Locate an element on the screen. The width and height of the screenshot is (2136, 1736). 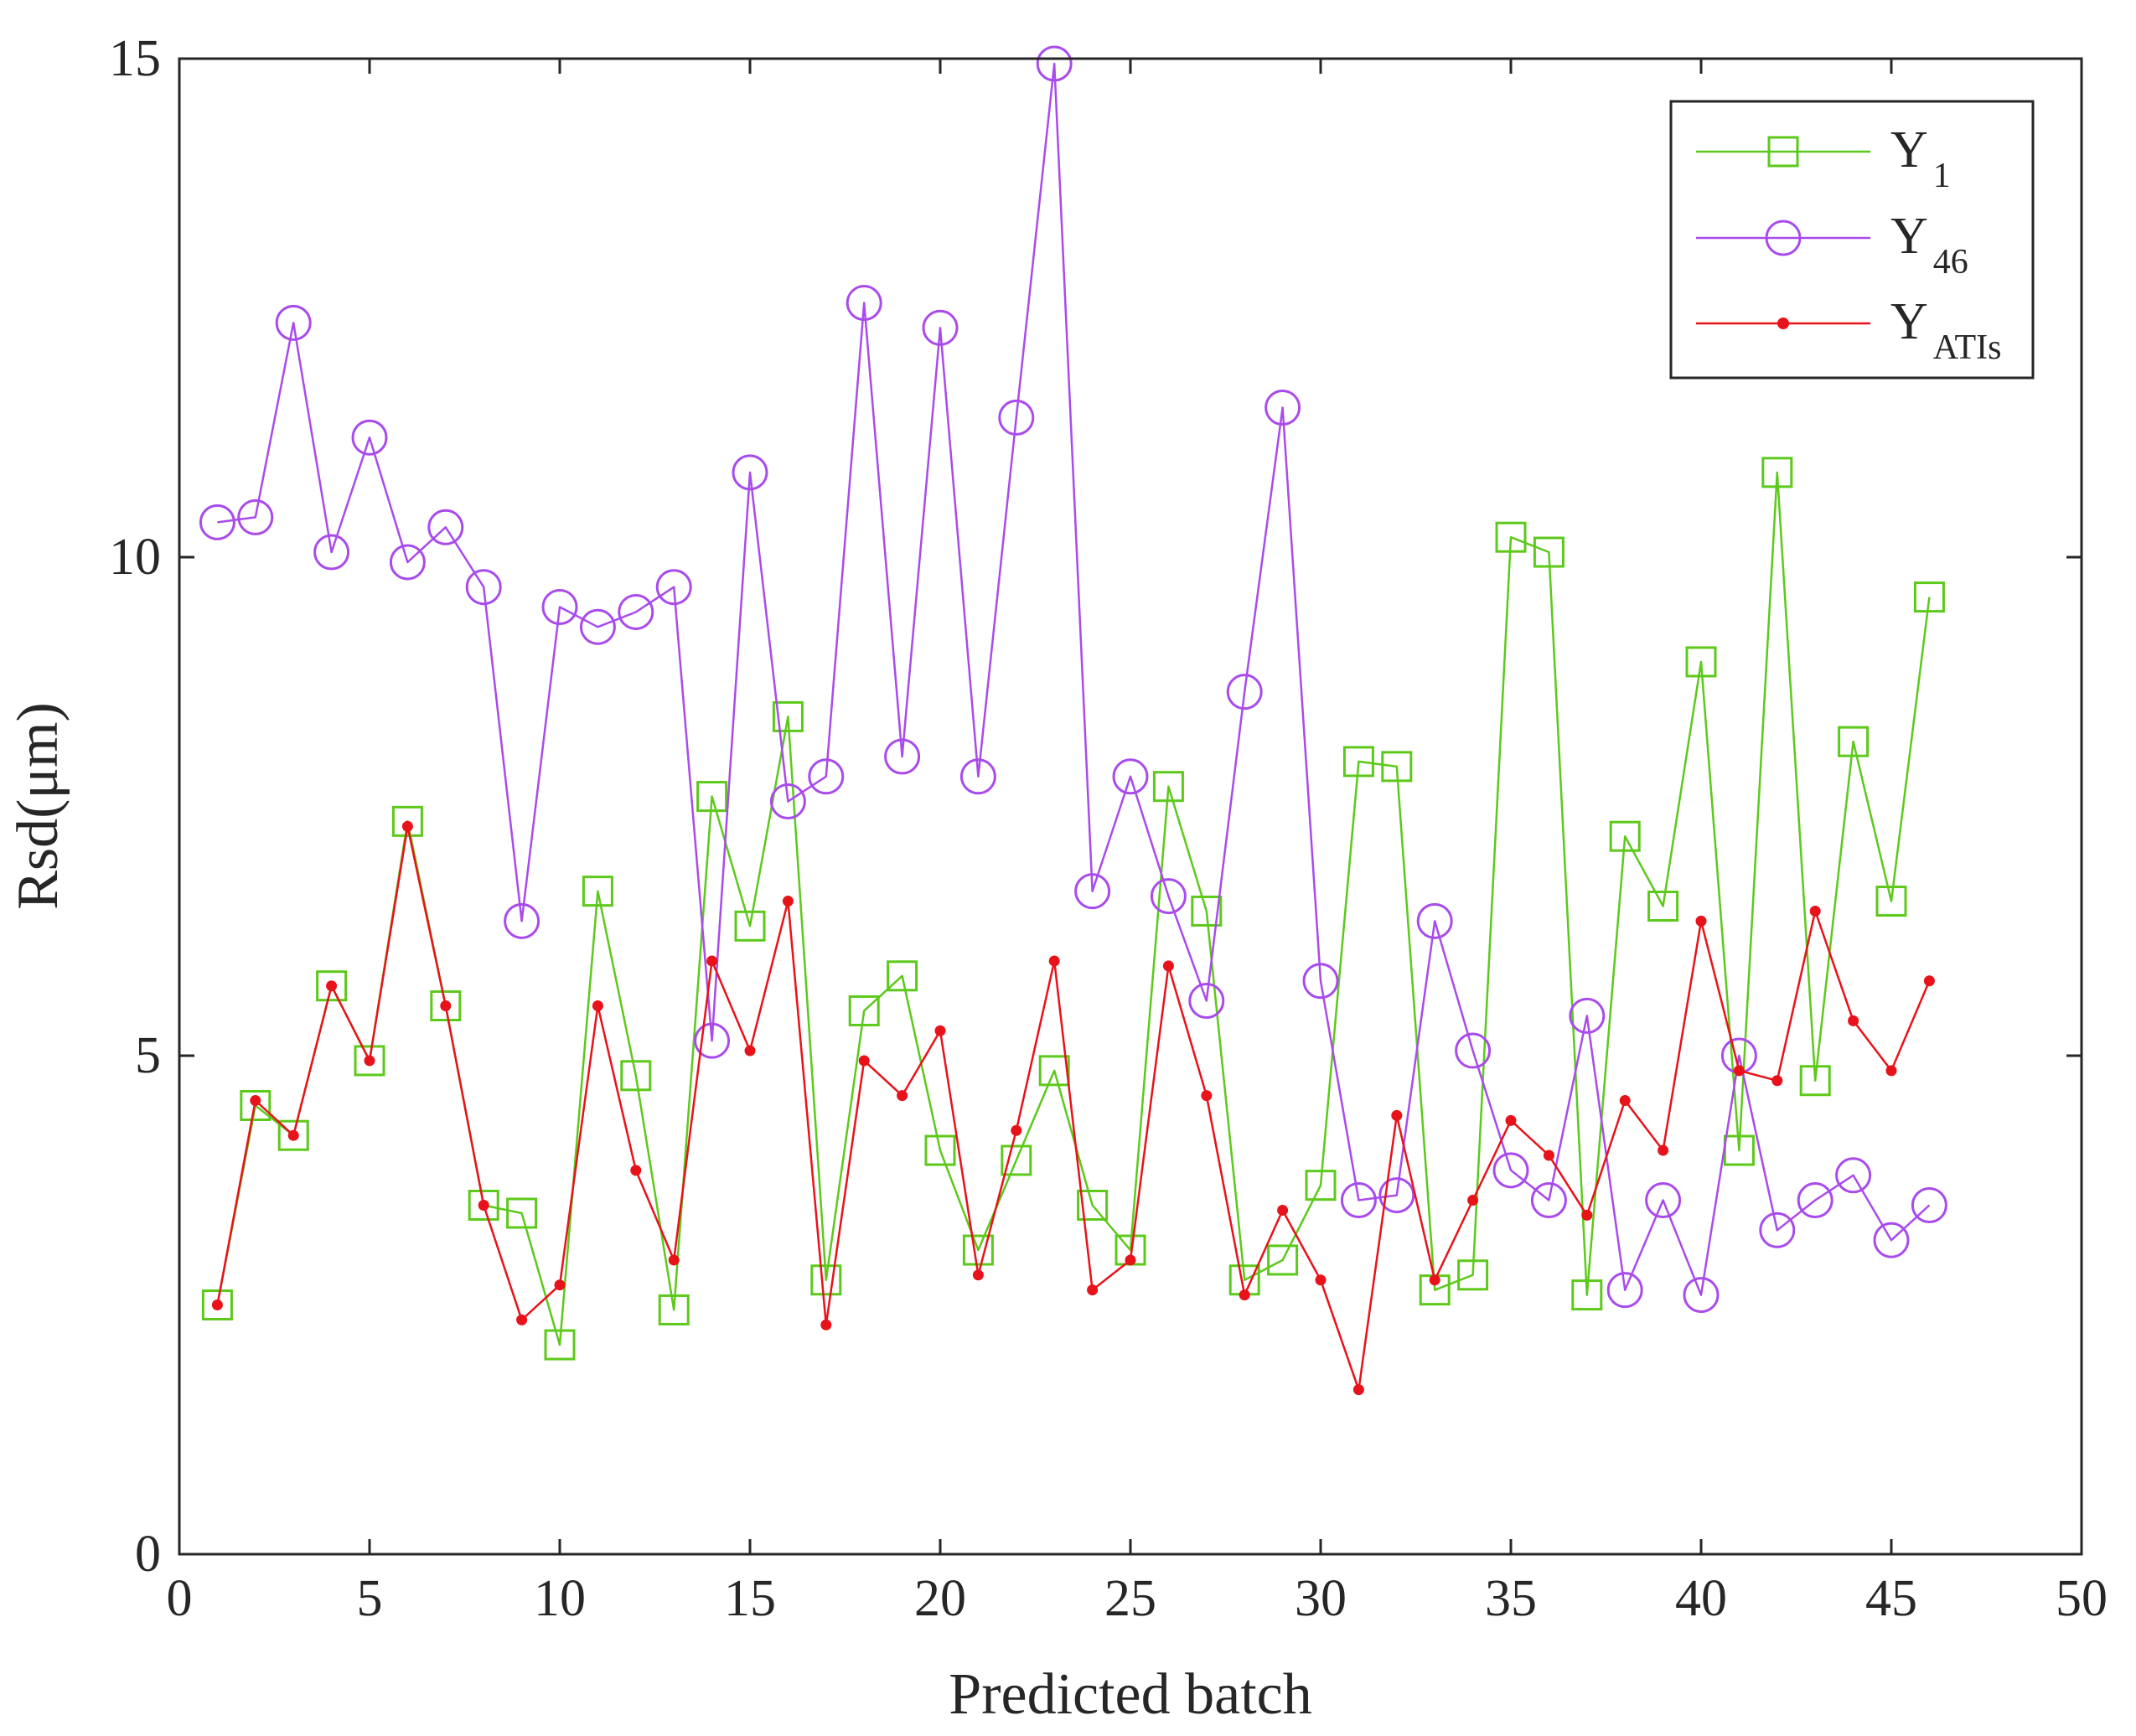
legend-marker-Y46 is located at coordinates (1783, 238).